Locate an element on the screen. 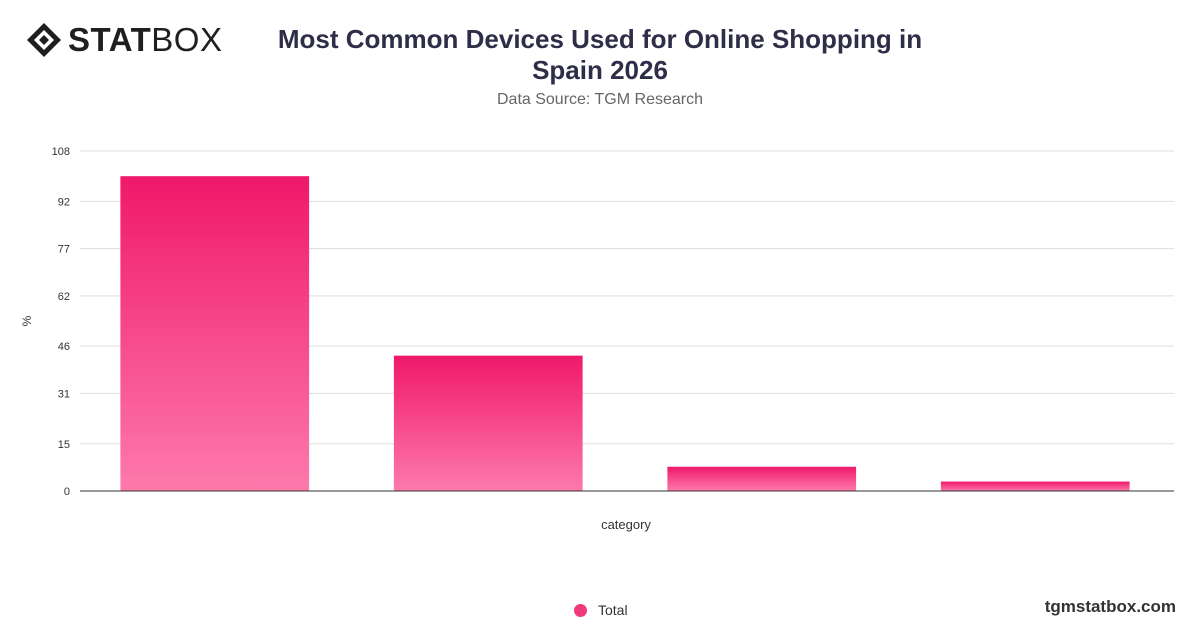 The image size is (1200, 628). footer-brand: tgmstatbox.com is located at coordinates (1110, 606).